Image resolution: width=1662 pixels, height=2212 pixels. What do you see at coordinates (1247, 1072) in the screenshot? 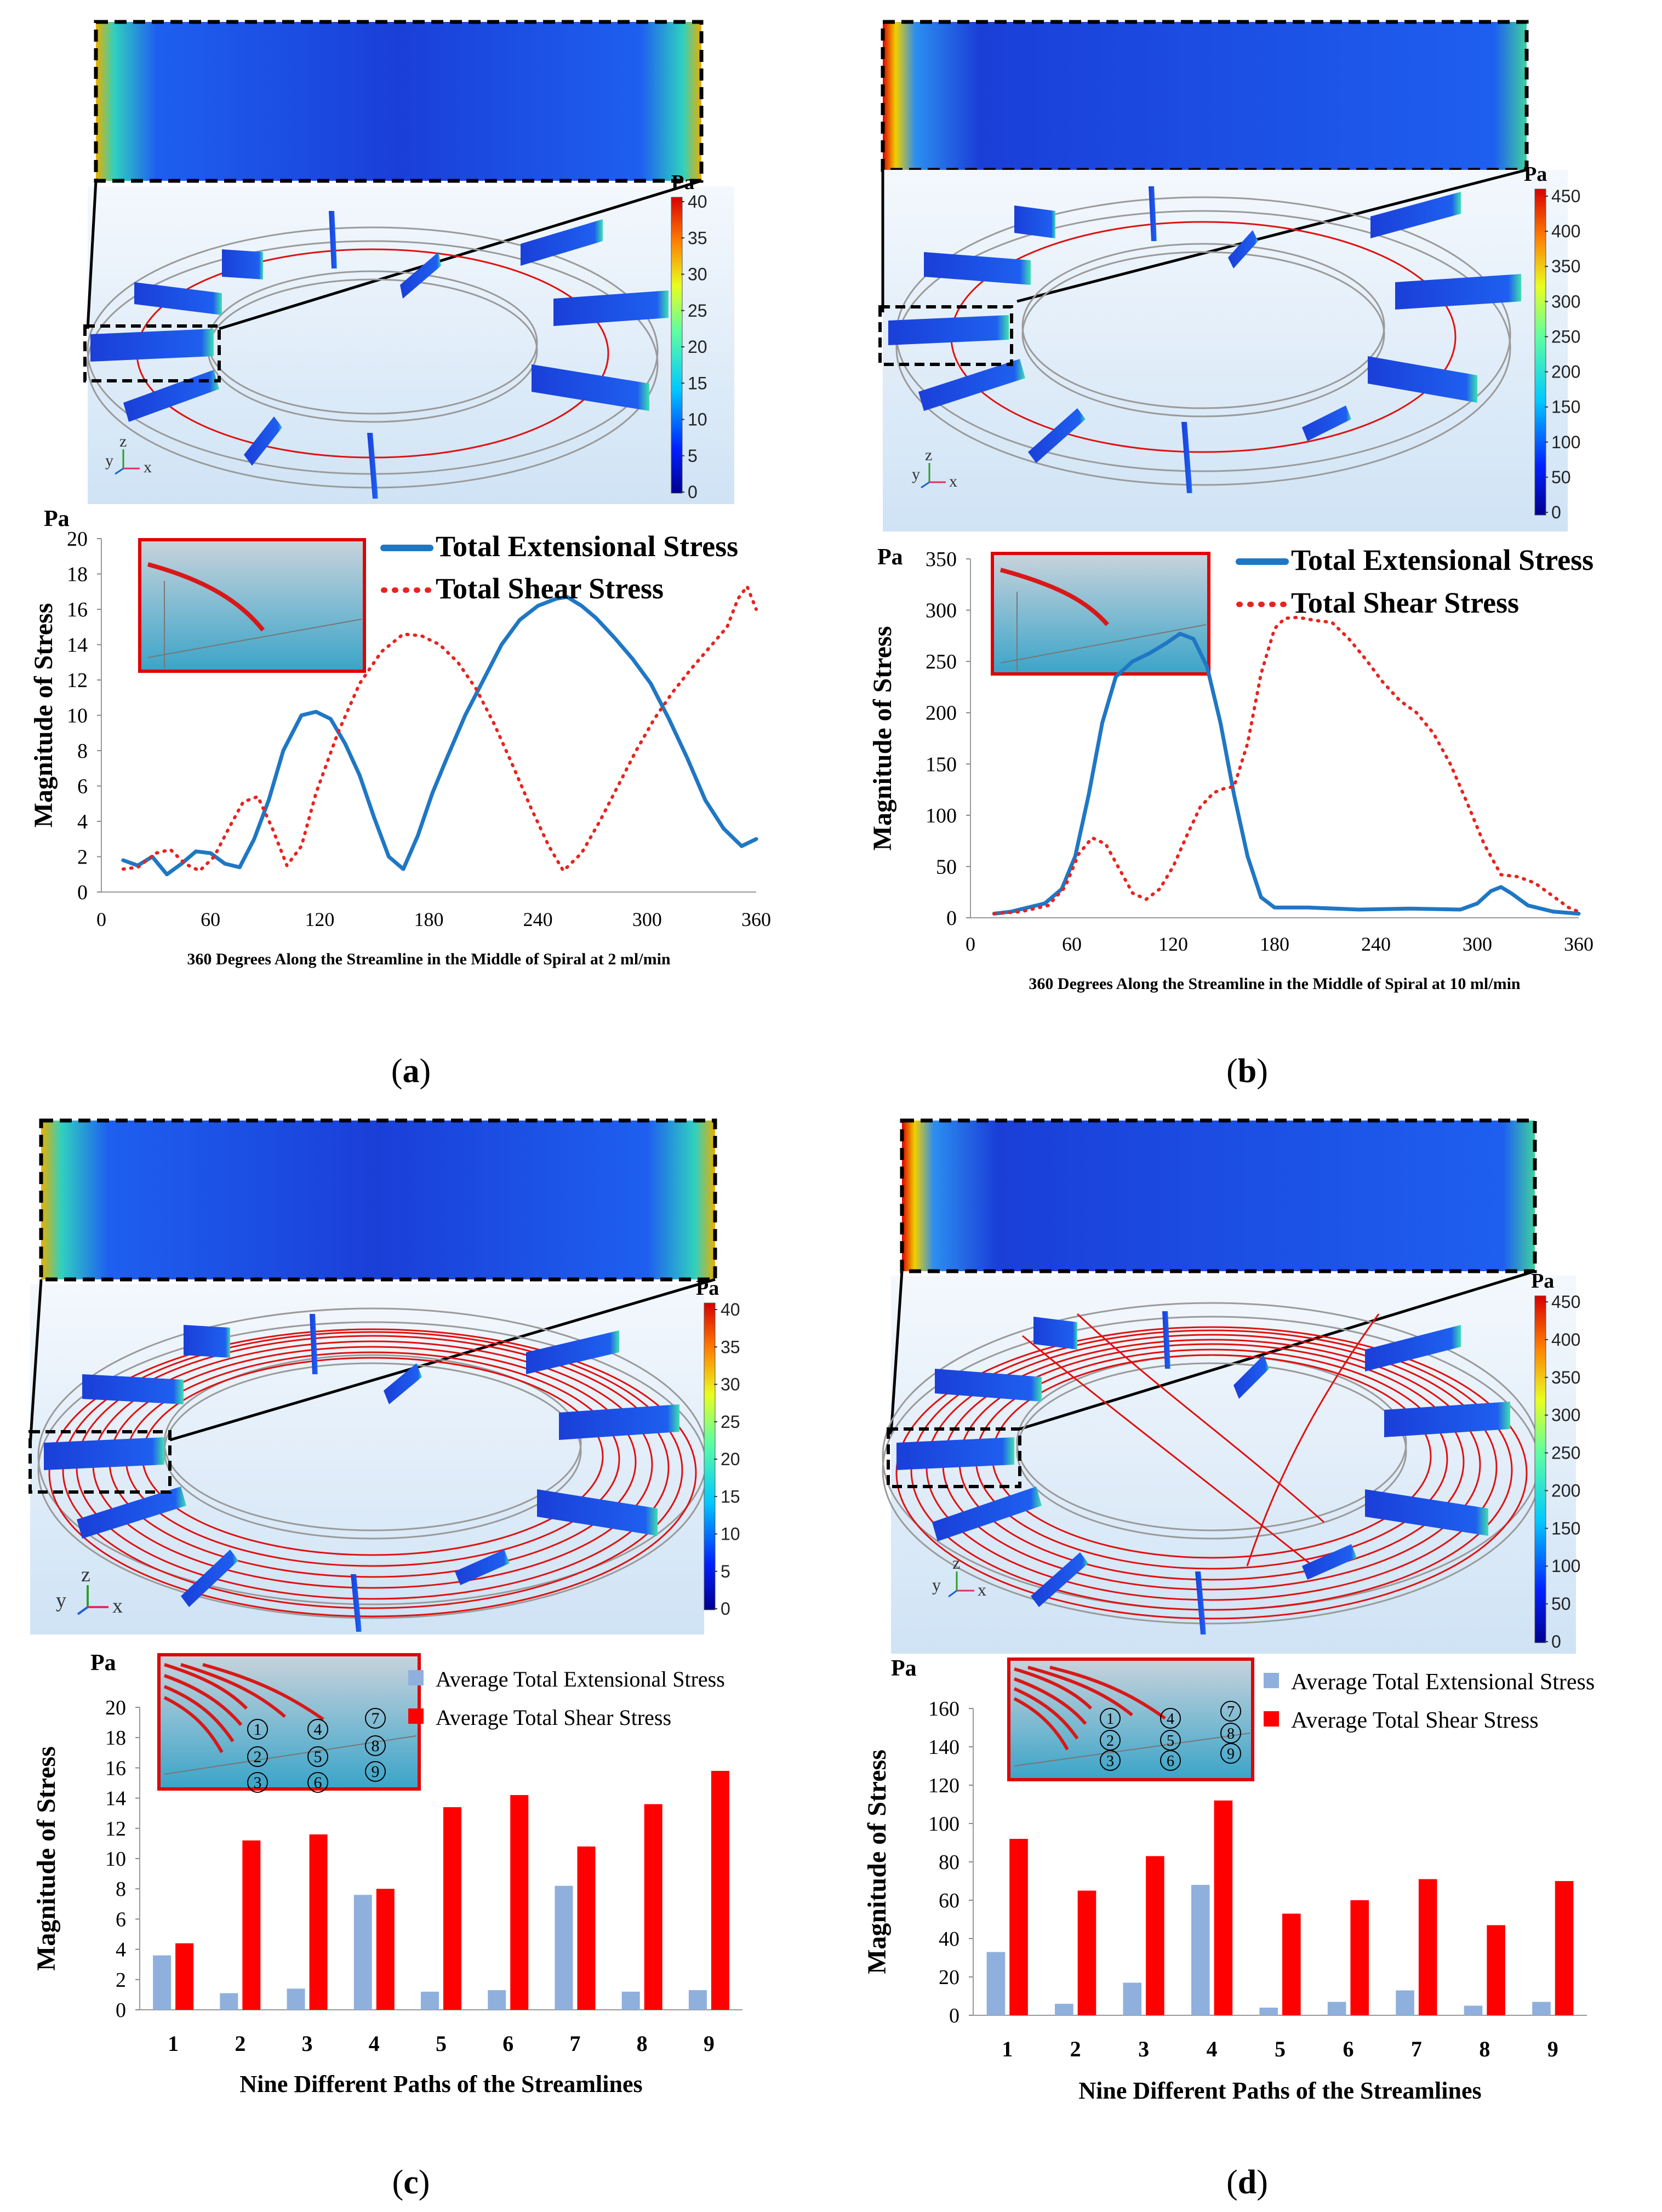
I see `caption-b: (b)` at bounding box center [1247, 1072].